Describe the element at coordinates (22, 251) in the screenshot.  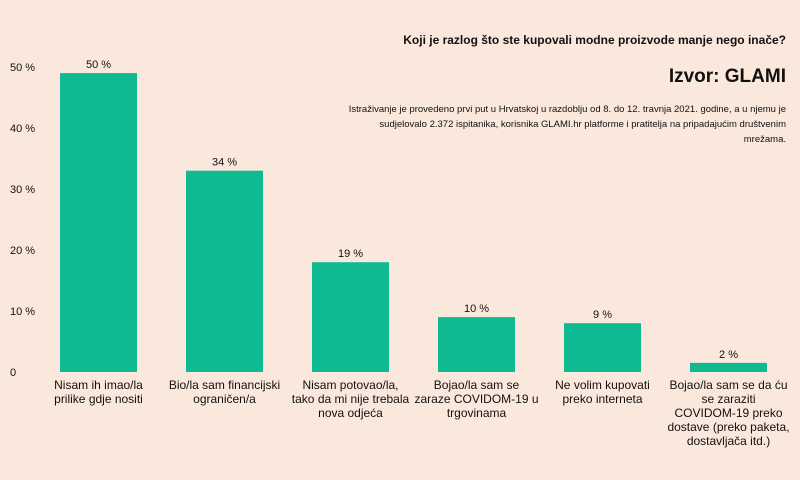
I see `y-tick-label: 20 %` at that location.